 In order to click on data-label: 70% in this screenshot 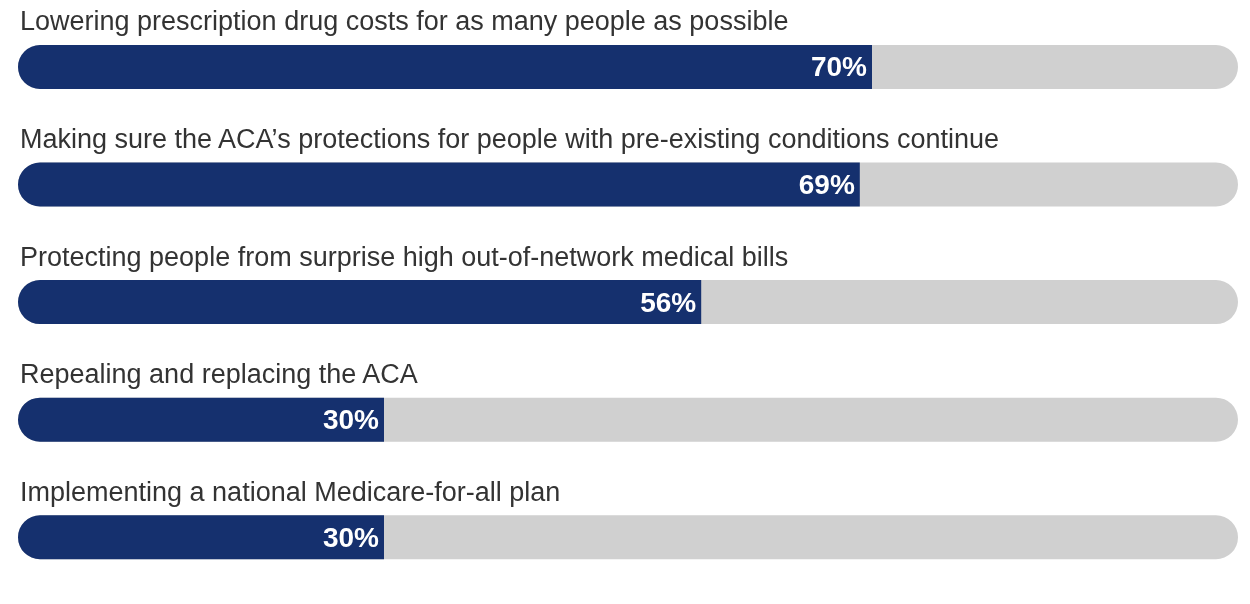, I will do `click(839, 67)`.